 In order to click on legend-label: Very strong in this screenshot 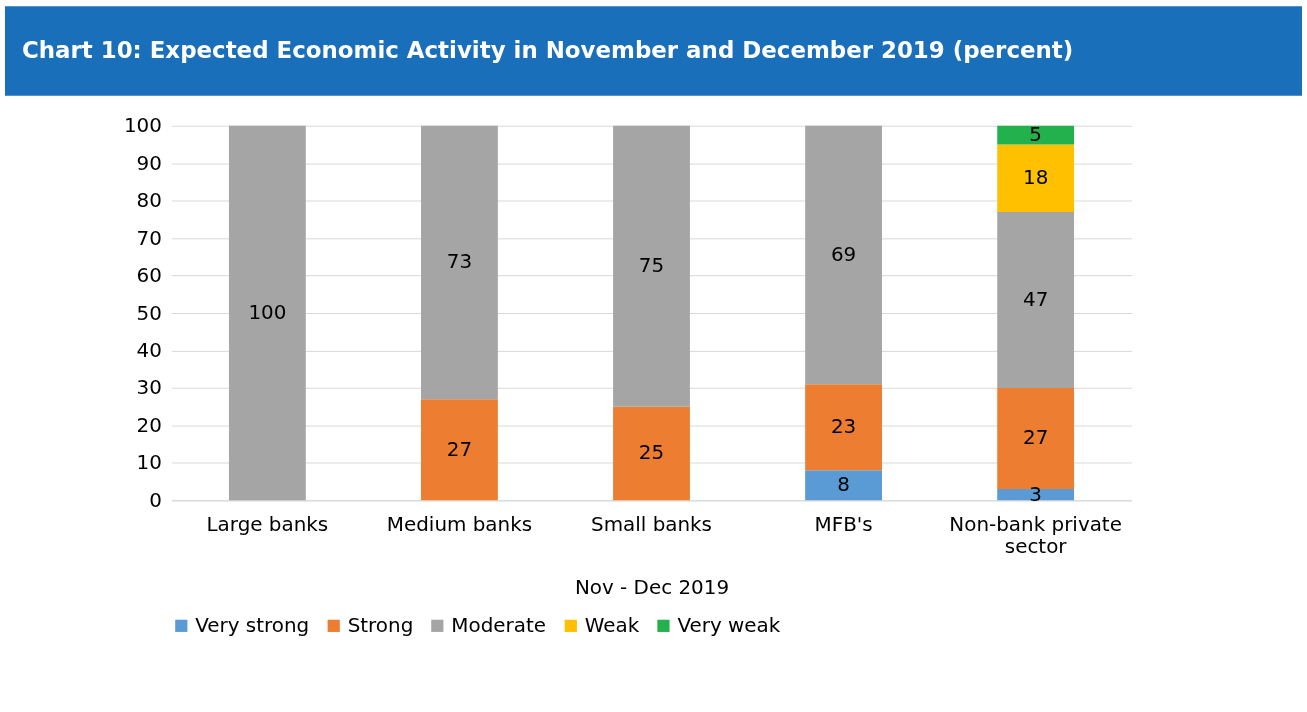, I will do `click(252, 625)`.